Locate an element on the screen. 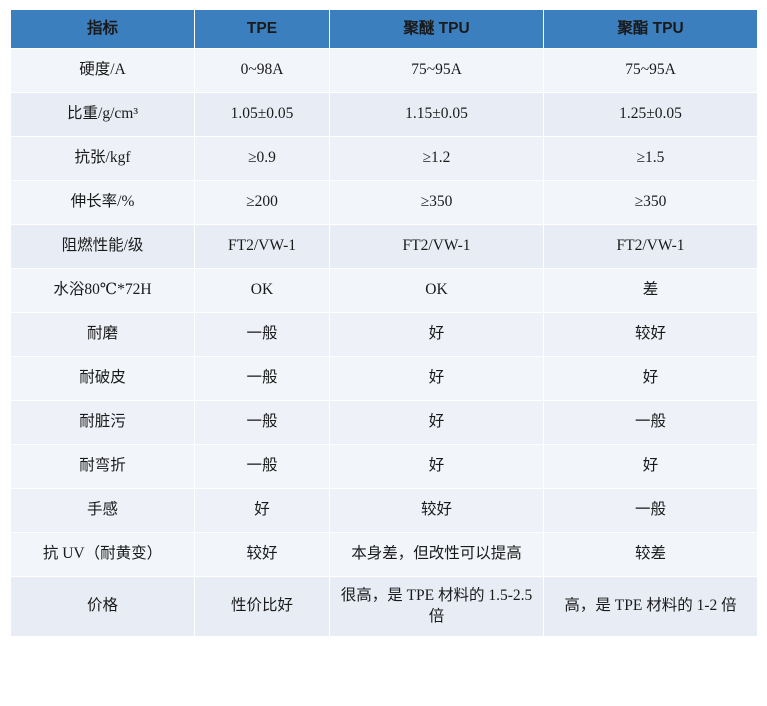  cell-tensile-tpe: ≥0.9 is located at coordinates (262, 158).